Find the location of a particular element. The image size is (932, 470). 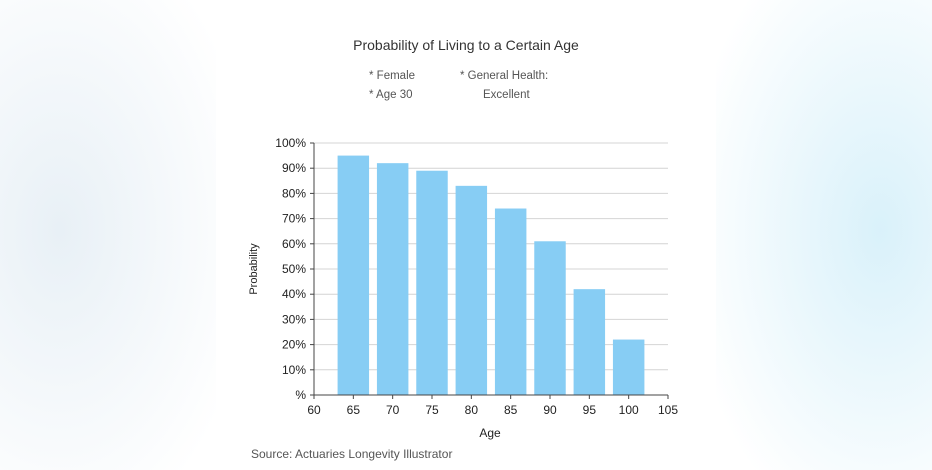

y-axis-label: Probability is located at coordinates (254, 269).